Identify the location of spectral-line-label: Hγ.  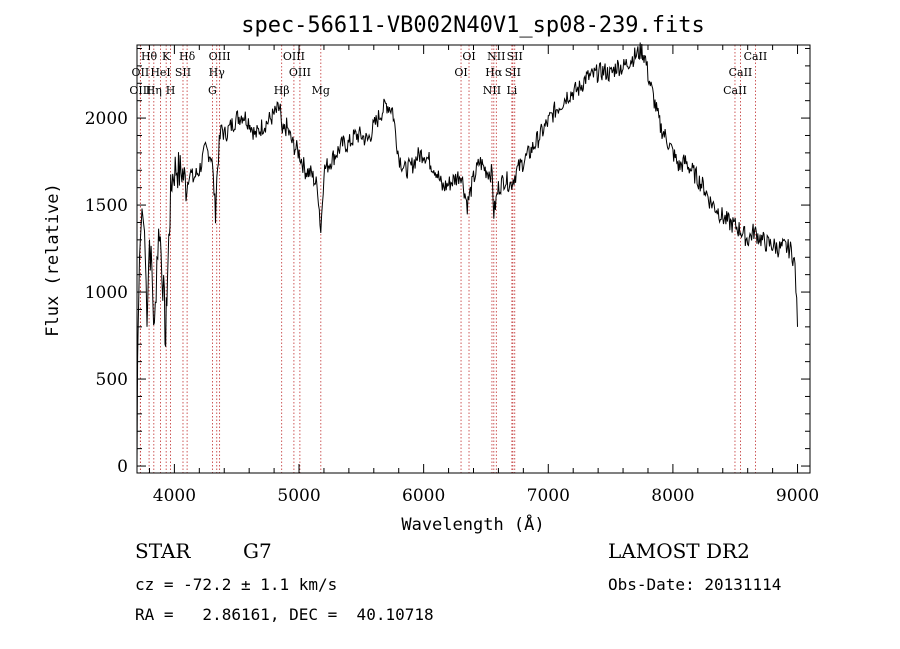
(217, 72).